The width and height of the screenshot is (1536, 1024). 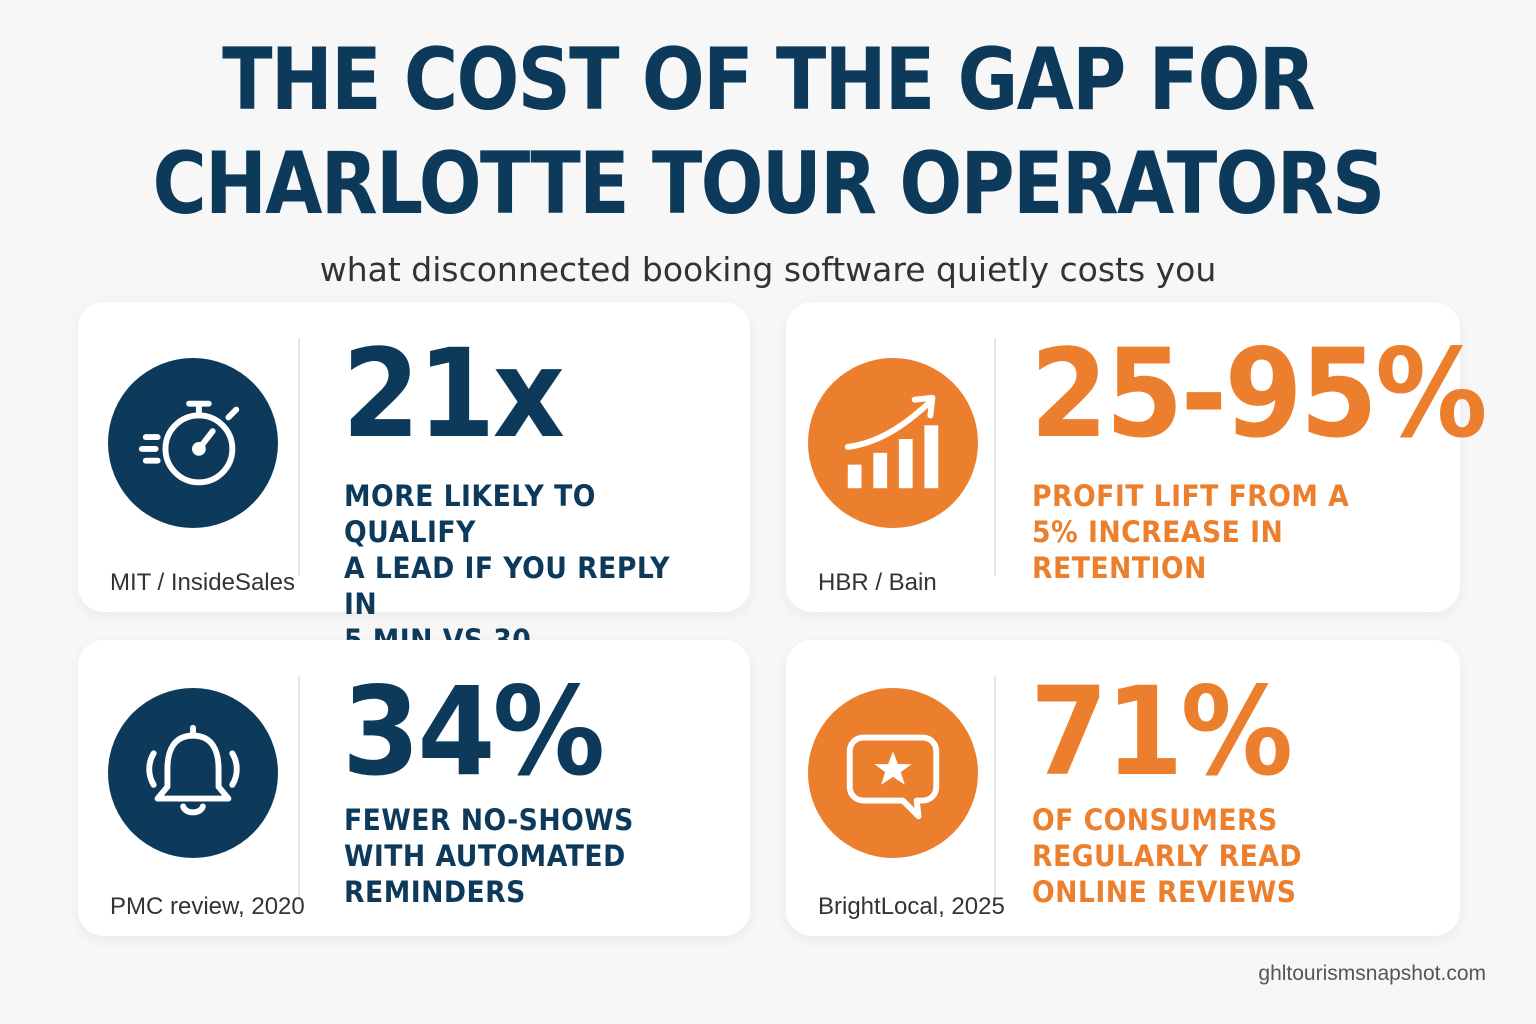 What do you see at coordinates (207, 906) in the screenshot?
I see `stat-source: PMC review, 2020` at bounding box center [207, 906].